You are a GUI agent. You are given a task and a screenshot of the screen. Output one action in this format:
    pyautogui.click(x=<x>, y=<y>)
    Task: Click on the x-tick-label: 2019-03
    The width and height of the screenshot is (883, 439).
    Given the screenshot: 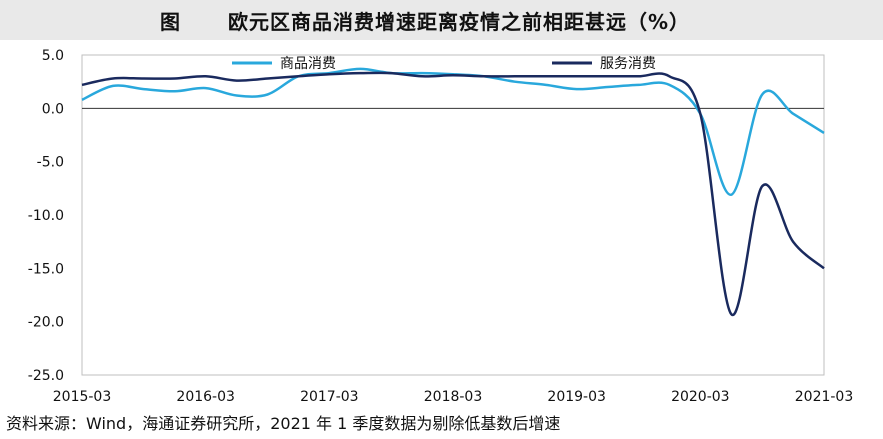 What is the action you would take?
    pyautogui.click(x=576, y=397)
    